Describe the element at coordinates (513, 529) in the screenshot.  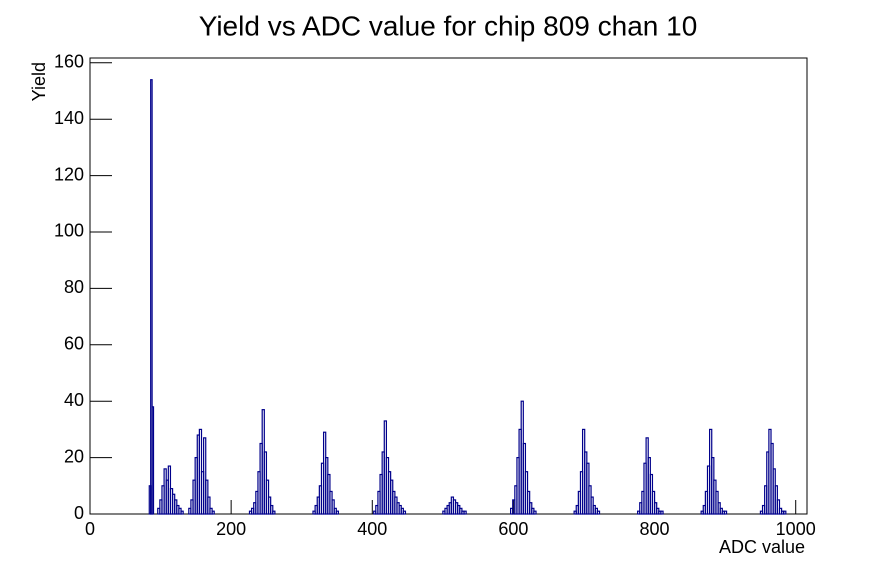
I see `x-tick-label: 600` at that location.